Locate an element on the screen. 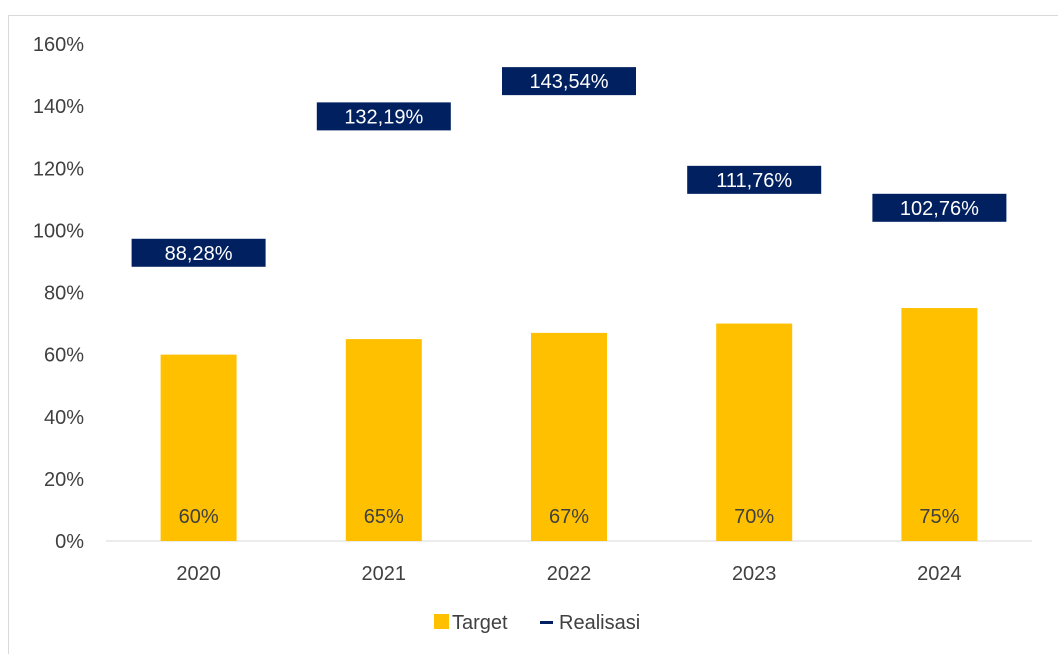  legend-target-swatch is located at coordinates (441, 621).